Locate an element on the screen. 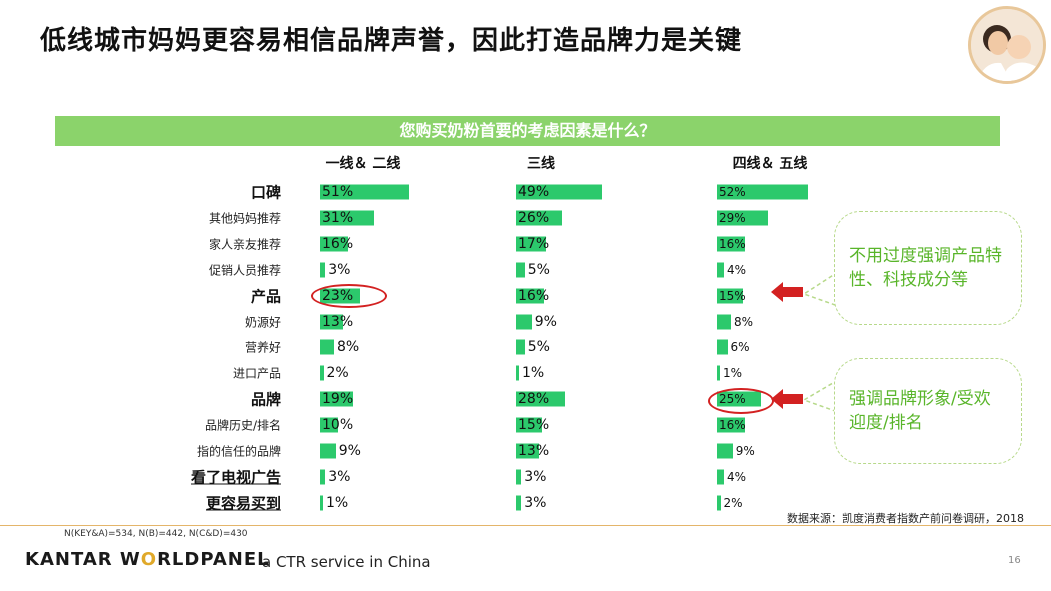 The width and height of the screenshot is (1051, 591). logo-text-accent: O is located at coordinates (149, 559).